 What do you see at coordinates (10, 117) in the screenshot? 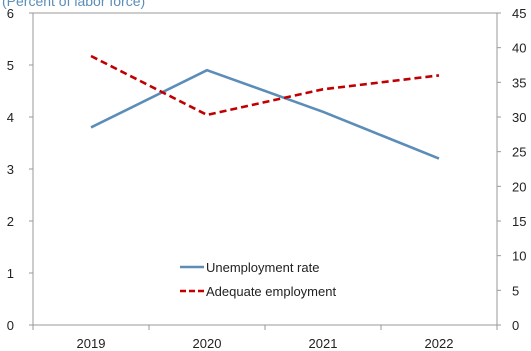
I see `y-left-tick-label: 4` at bounding box center [10, 117].